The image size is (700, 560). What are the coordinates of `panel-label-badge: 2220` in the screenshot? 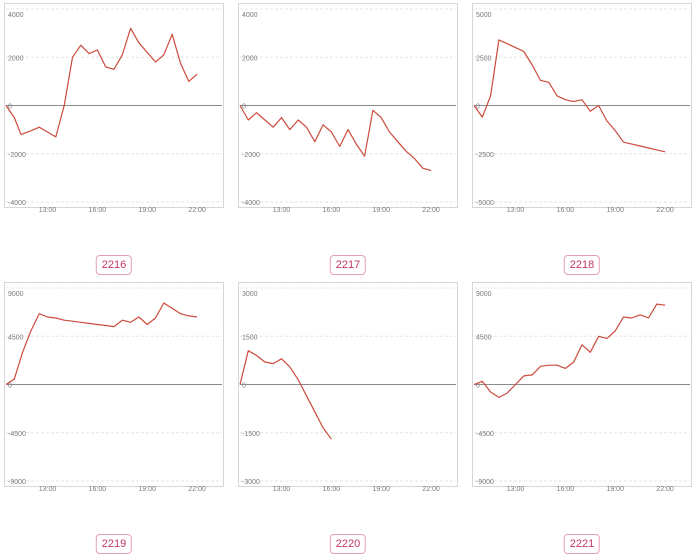 It's located at (348, 544).